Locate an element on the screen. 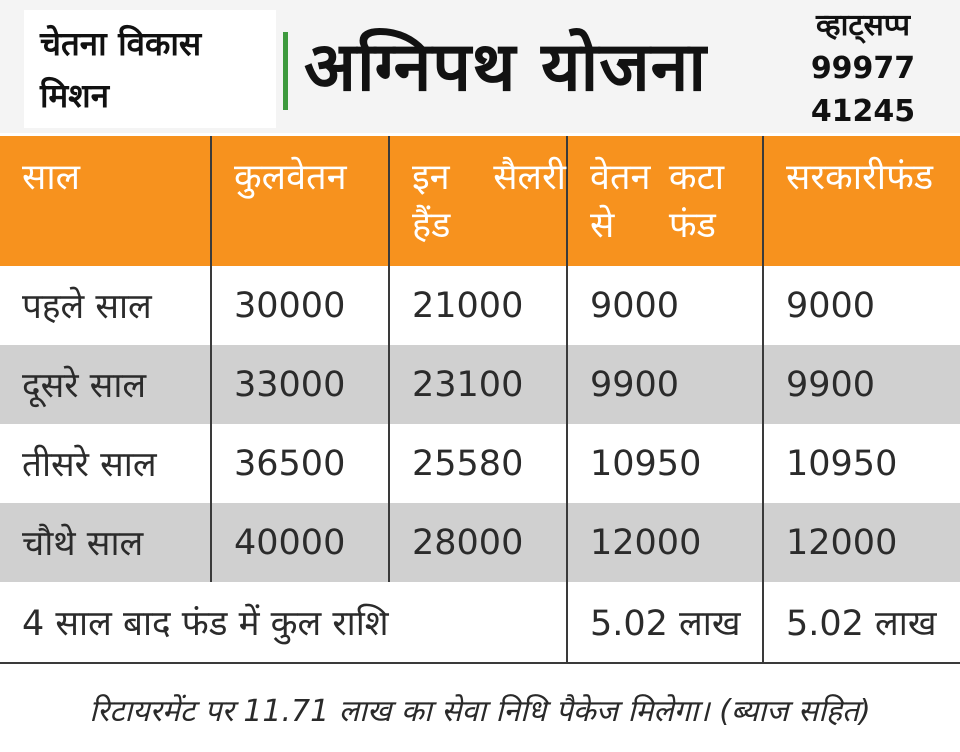 The image size is (960, 752). government-fund-cell: 12000 is located at coordinates (842, 542).